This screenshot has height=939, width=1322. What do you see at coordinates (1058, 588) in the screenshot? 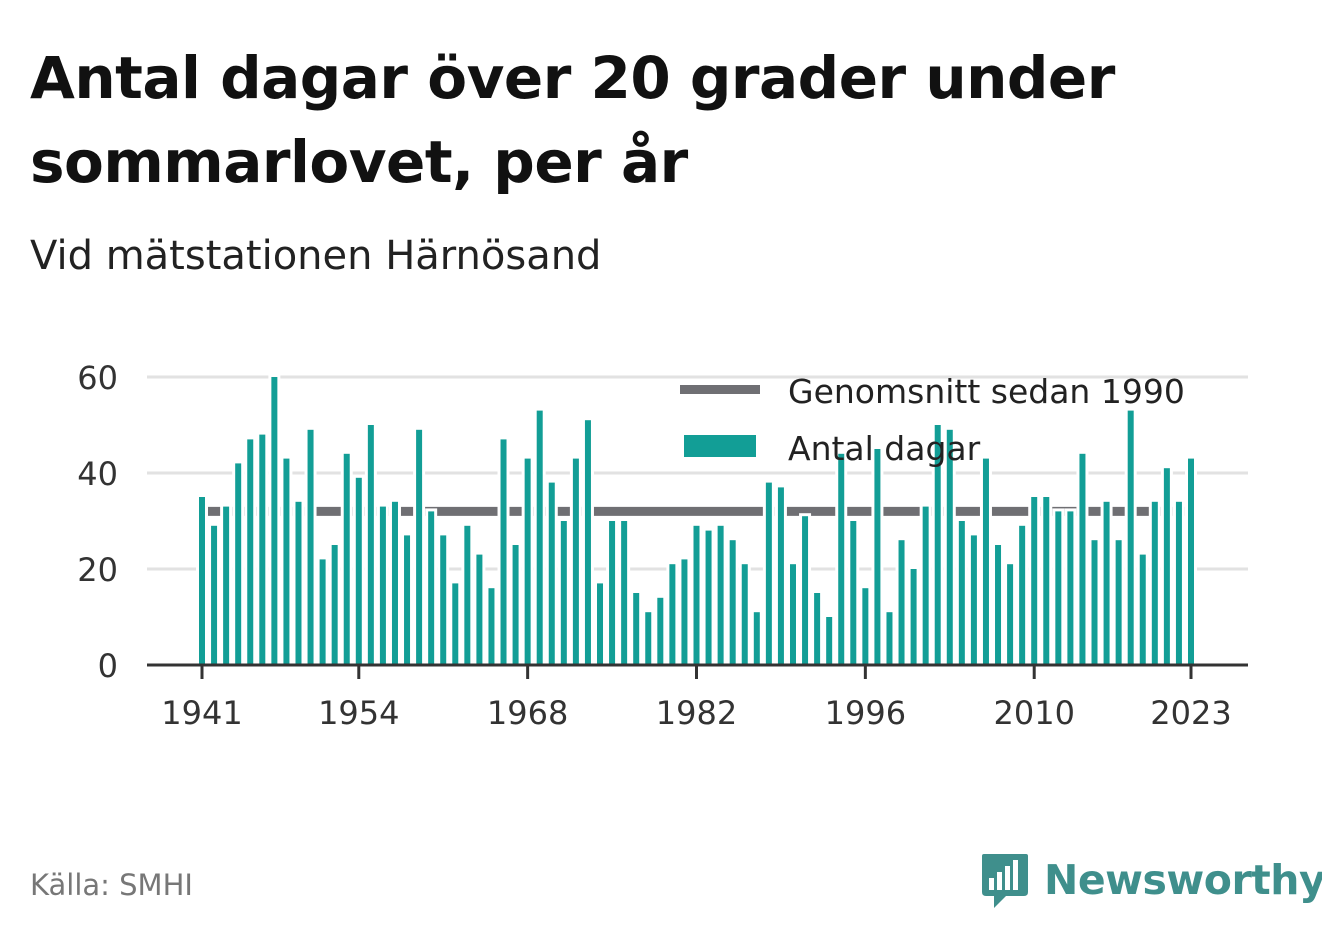
I see `bar-2012` at bounding box center [1058, 588].